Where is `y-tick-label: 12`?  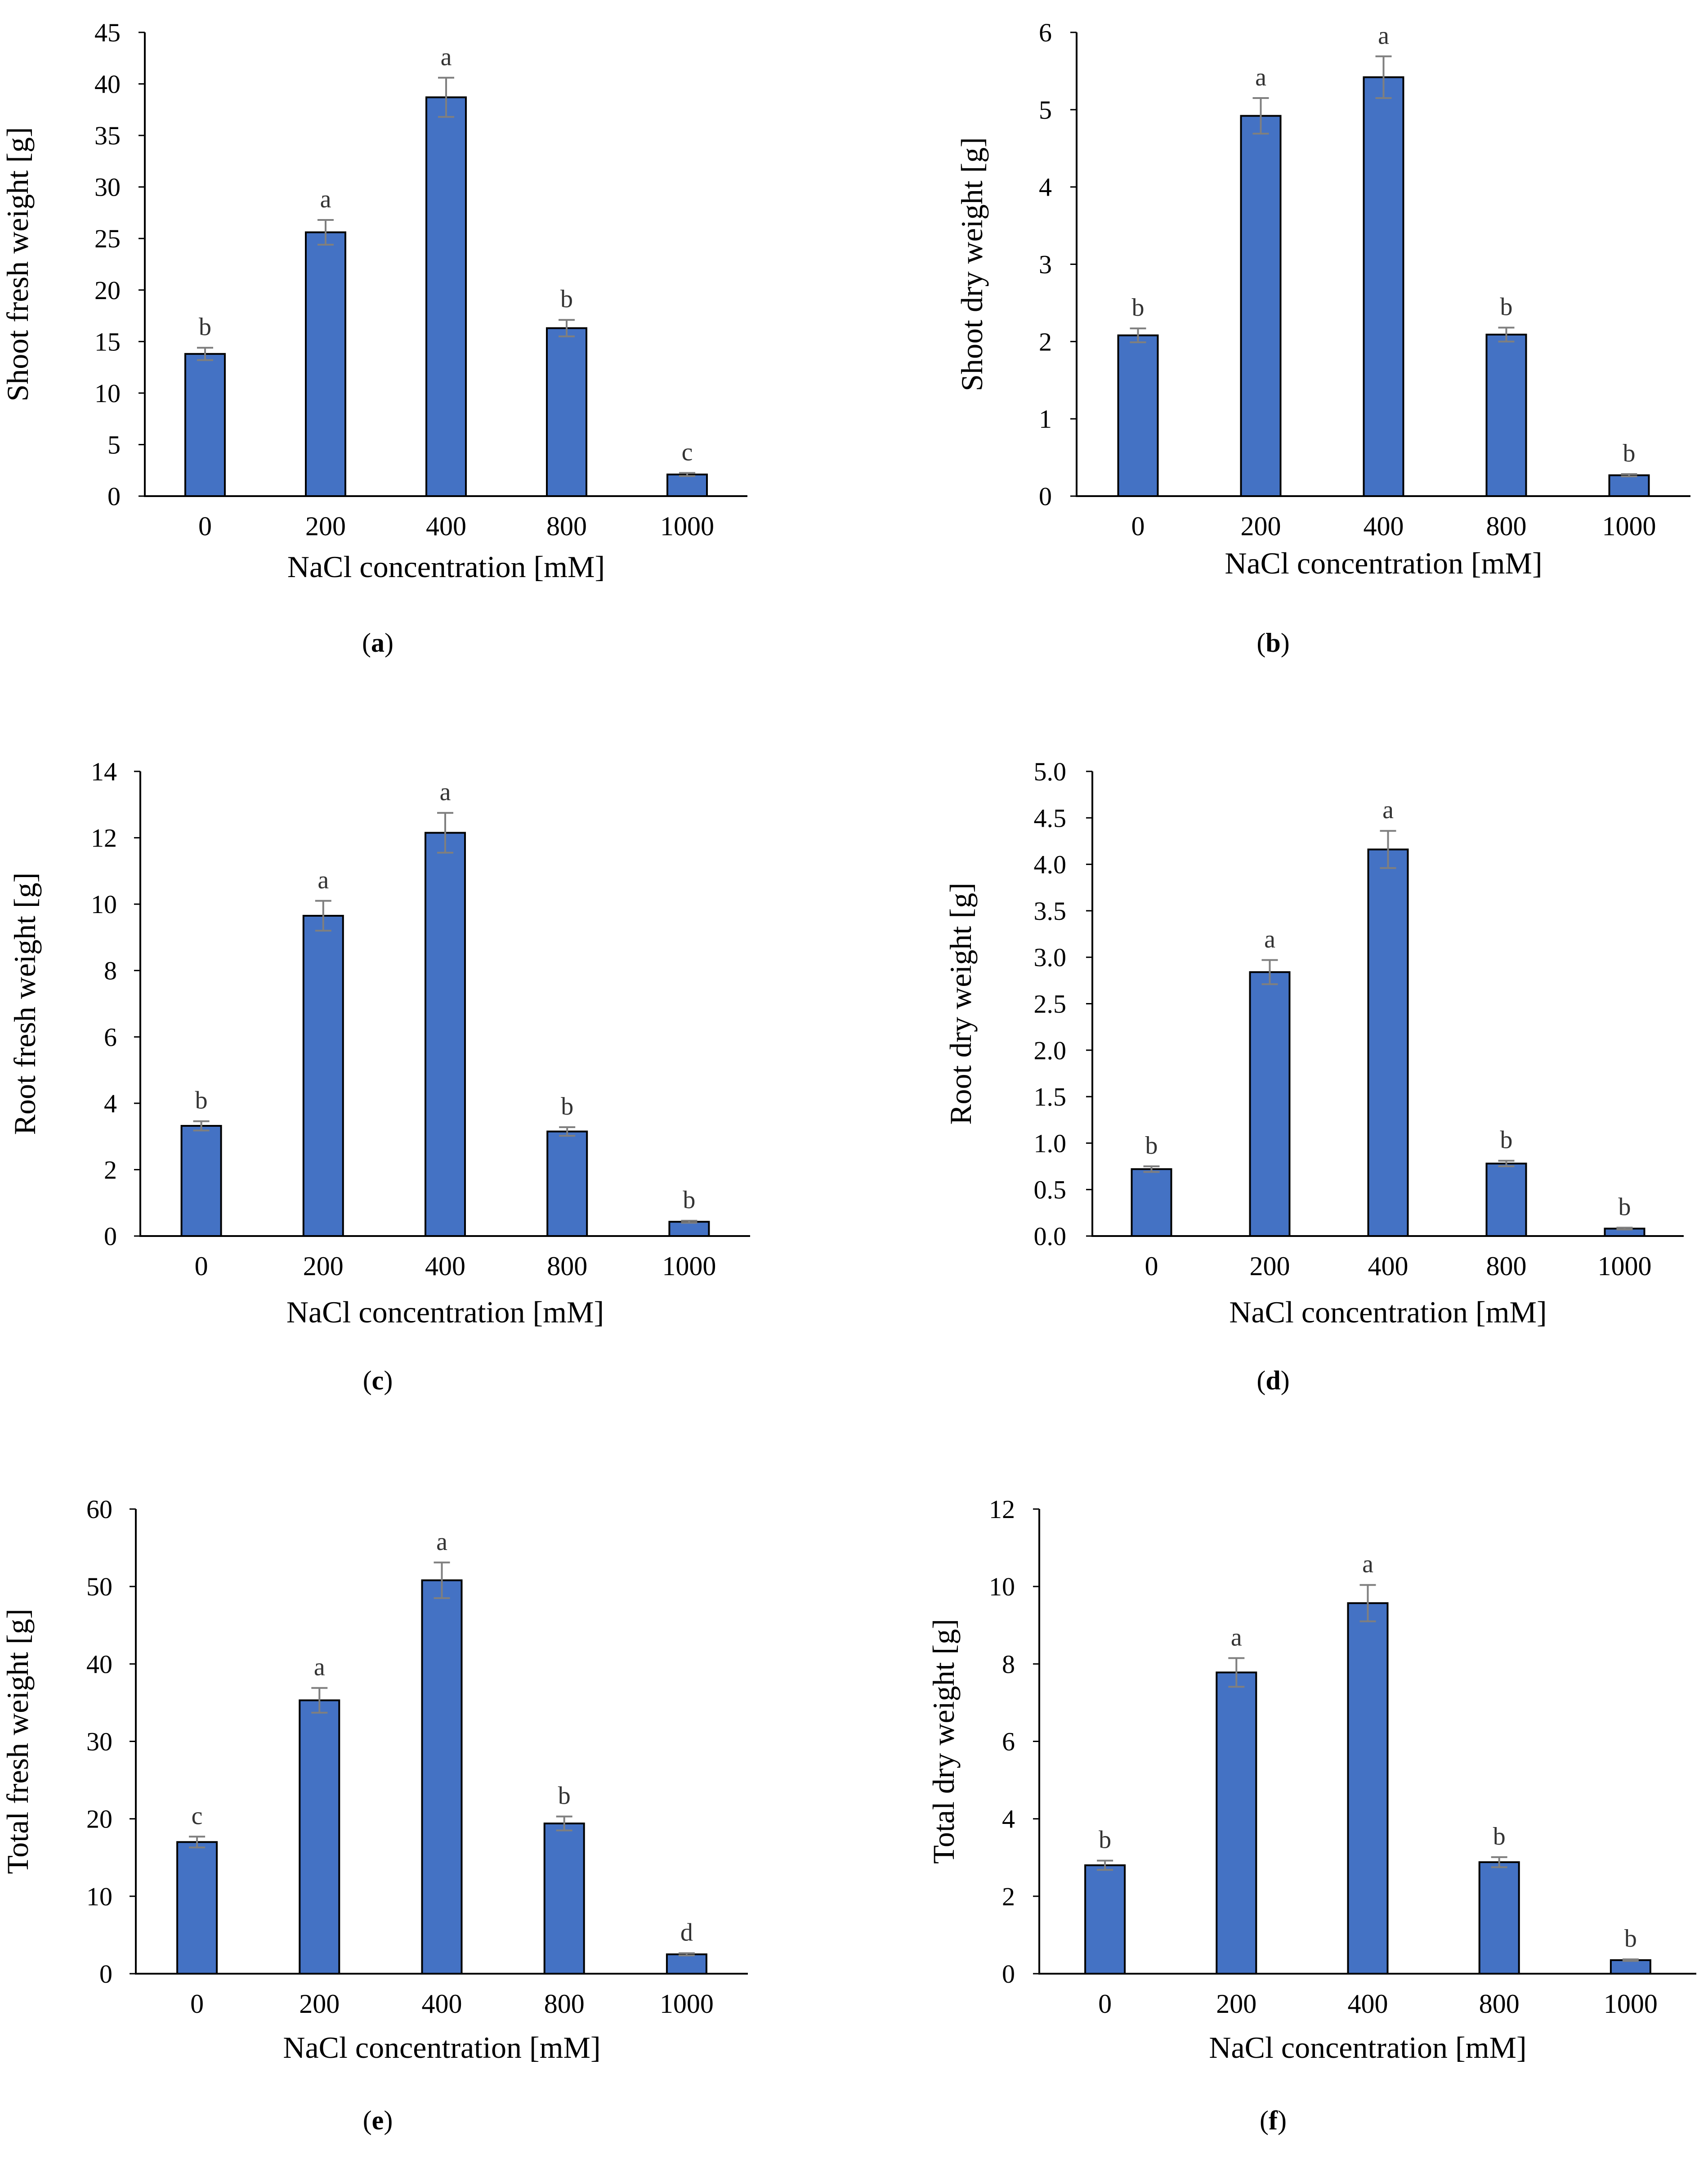 y-tick-label: 12 is located at coordinates (104, 838).